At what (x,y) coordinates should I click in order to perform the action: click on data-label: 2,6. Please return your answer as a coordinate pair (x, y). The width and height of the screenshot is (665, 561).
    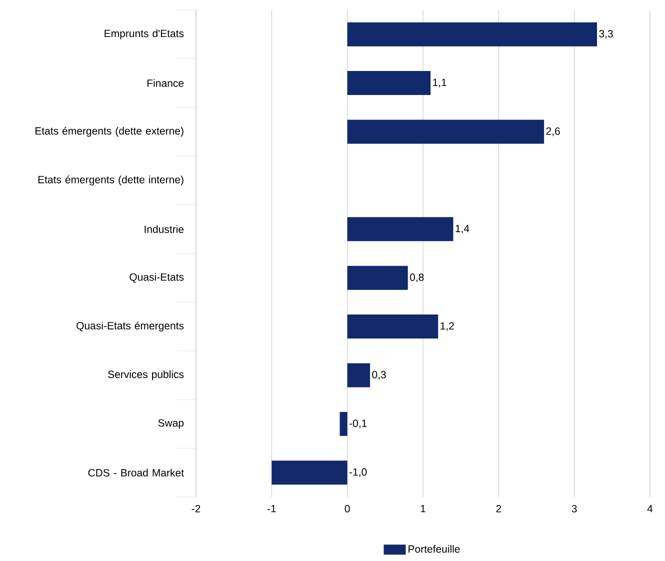
    Looking at the image, I should click on (553, 131).